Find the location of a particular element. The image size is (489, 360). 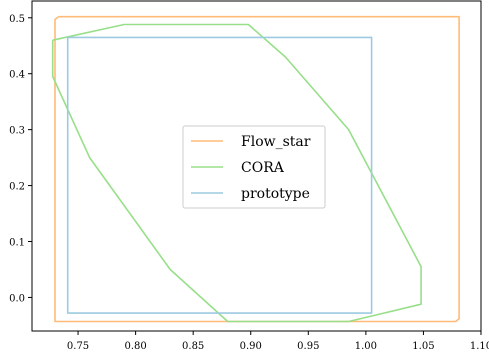

x-tick-label: 1.00 is located at coordinates (366, 346).